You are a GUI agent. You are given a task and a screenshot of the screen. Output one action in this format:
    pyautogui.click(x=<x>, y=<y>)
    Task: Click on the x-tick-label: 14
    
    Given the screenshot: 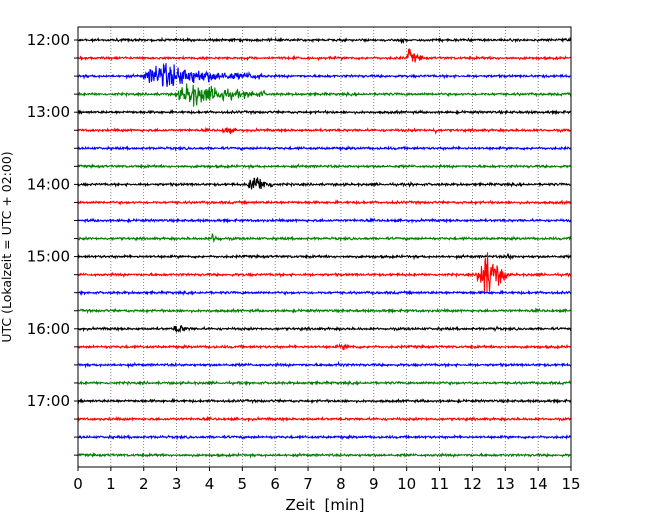 What is the action you would take?
    pyautogui.click(x=538, y=484)
    